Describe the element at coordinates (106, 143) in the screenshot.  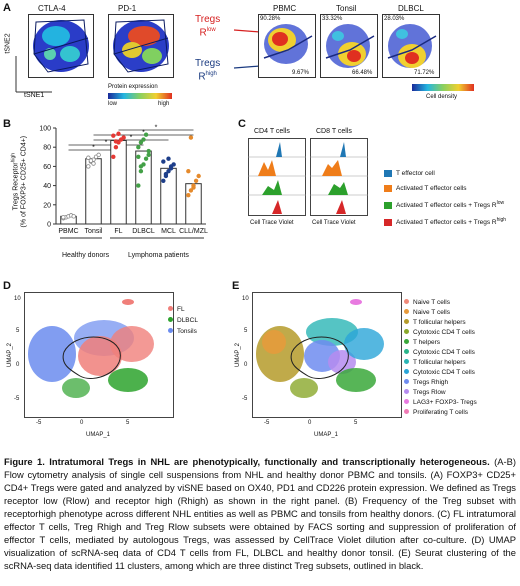
I see `significance-star: *` at that location.